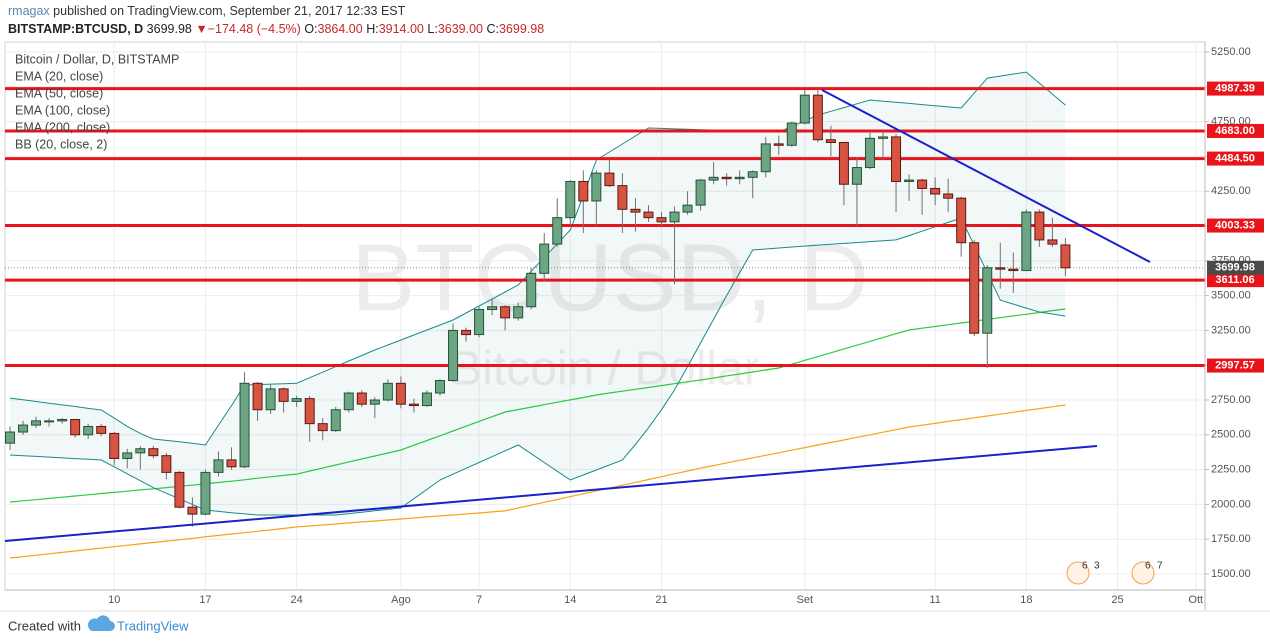 This screenshot has height=644, width=1270. What do you see at coordinates (1231, 330) in the screenshot?
I see `y-tick-label: 3250.00` at bounding box center [1231, 330].